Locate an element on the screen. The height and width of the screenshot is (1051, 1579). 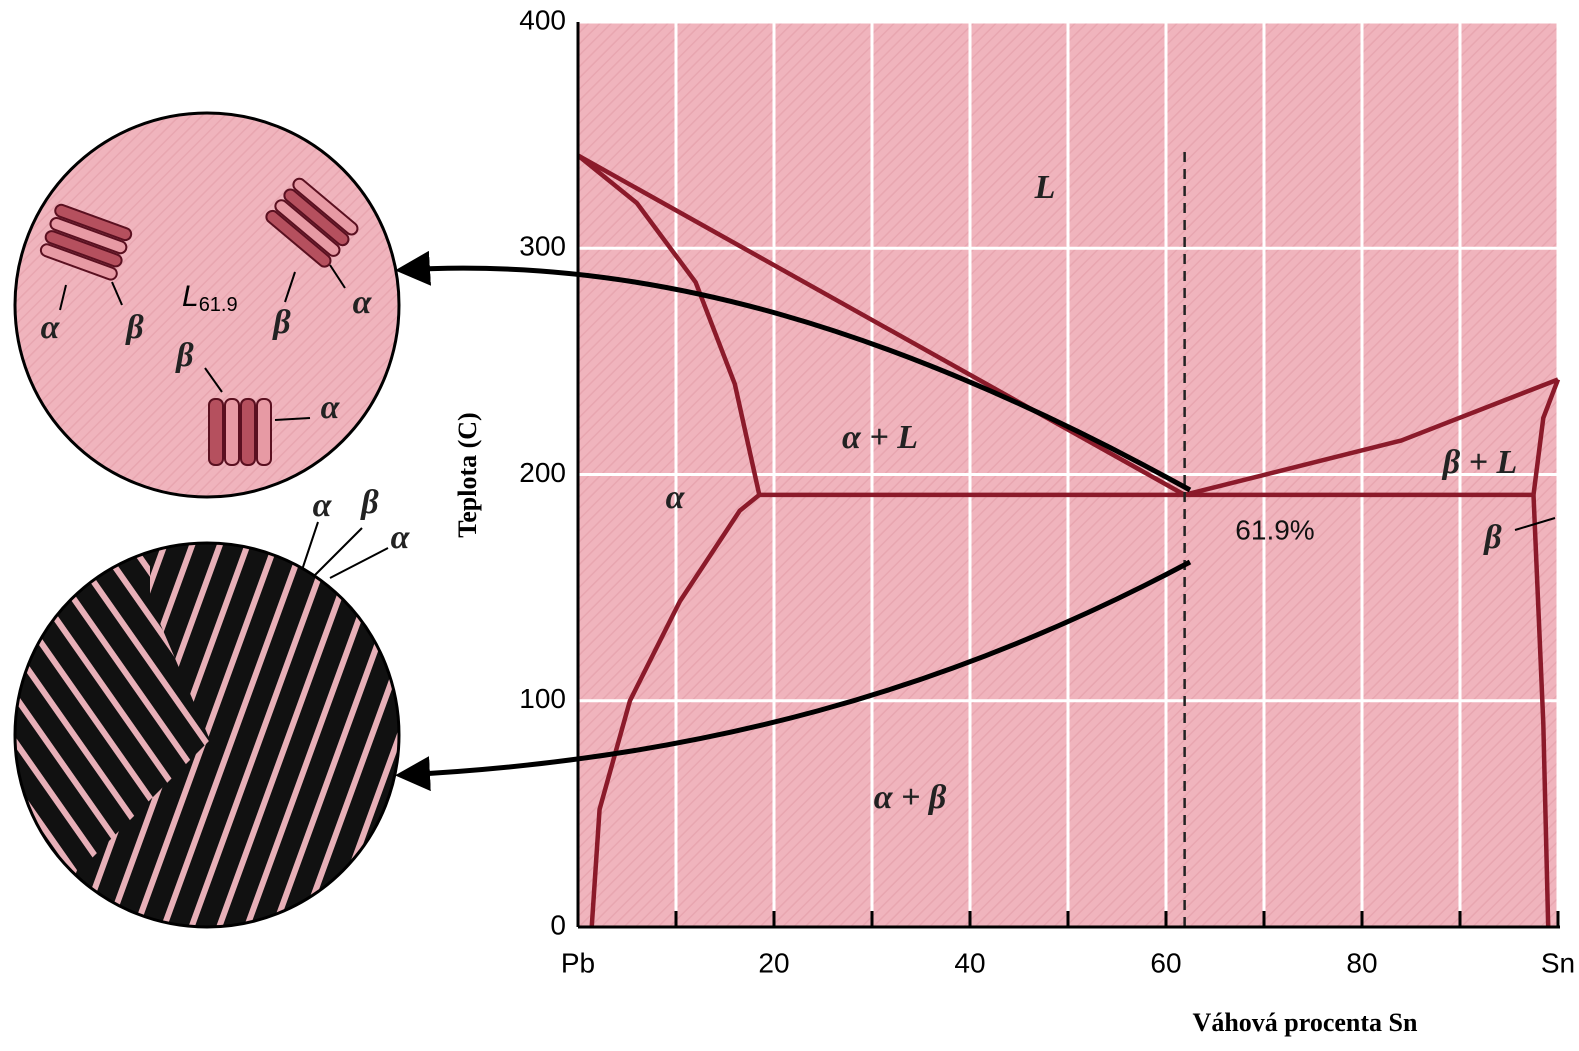
y-tick-label: 300 is located at coordinates (542, 246).